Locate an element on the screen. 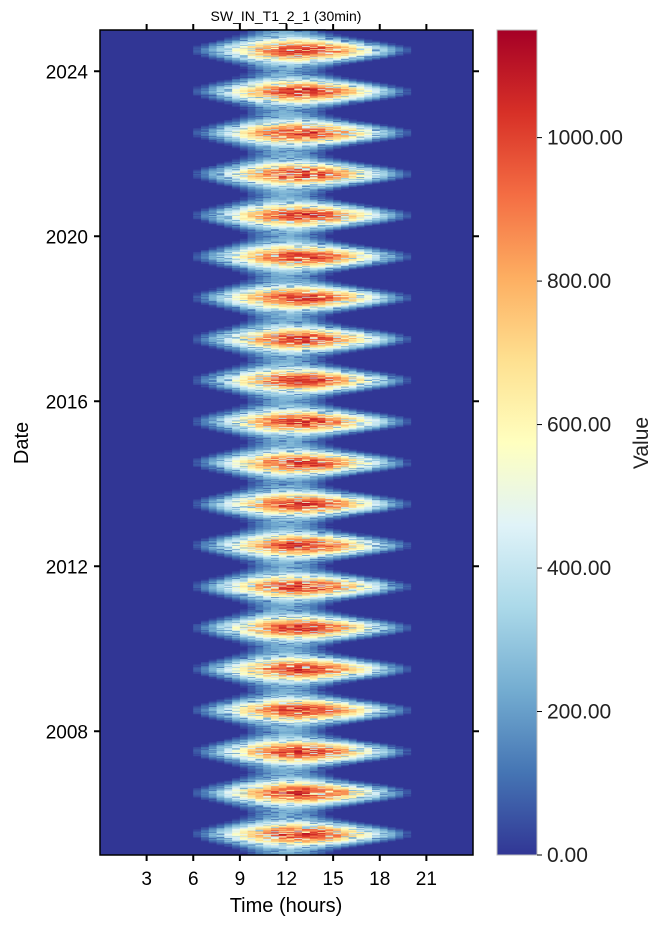 This screenshot has width=662, height=925. chart-title: SW_IN_T1_2_1 (30min) is located at coordinates (286, 16).